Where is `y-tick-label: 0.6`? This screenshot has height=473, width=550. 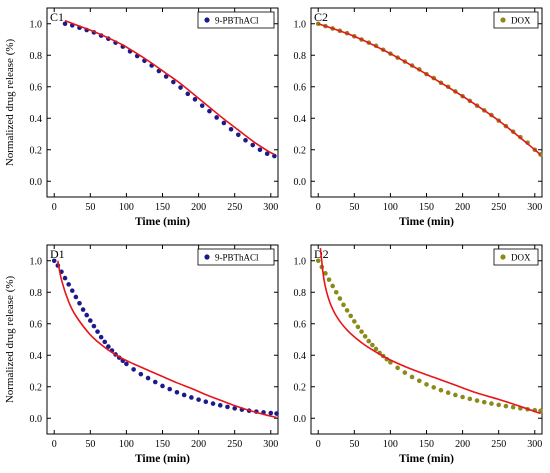 y-tick-label: 0.6 is located at coordinates (36, 87).